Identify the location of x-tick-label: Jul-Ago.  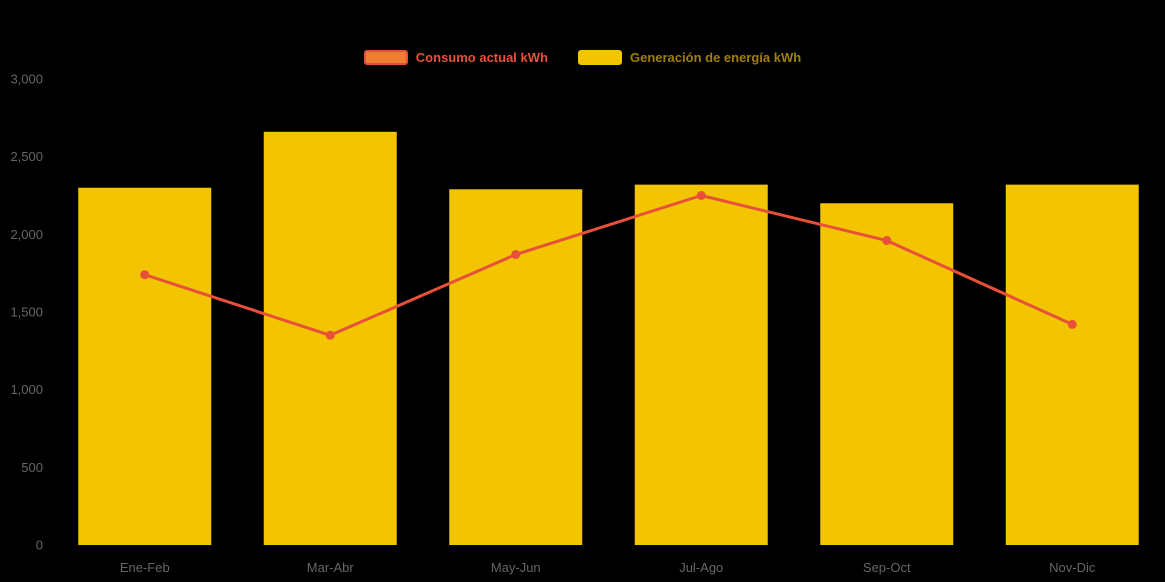
(701, 567).